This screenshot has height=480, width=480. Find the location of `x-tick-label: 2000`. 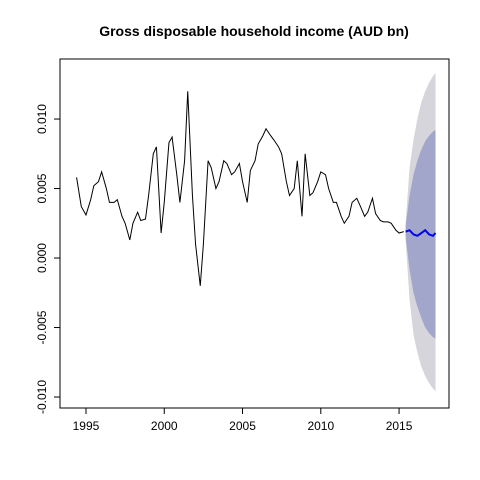

x-tick-label: 2000 is located at coordinates (164, 426).